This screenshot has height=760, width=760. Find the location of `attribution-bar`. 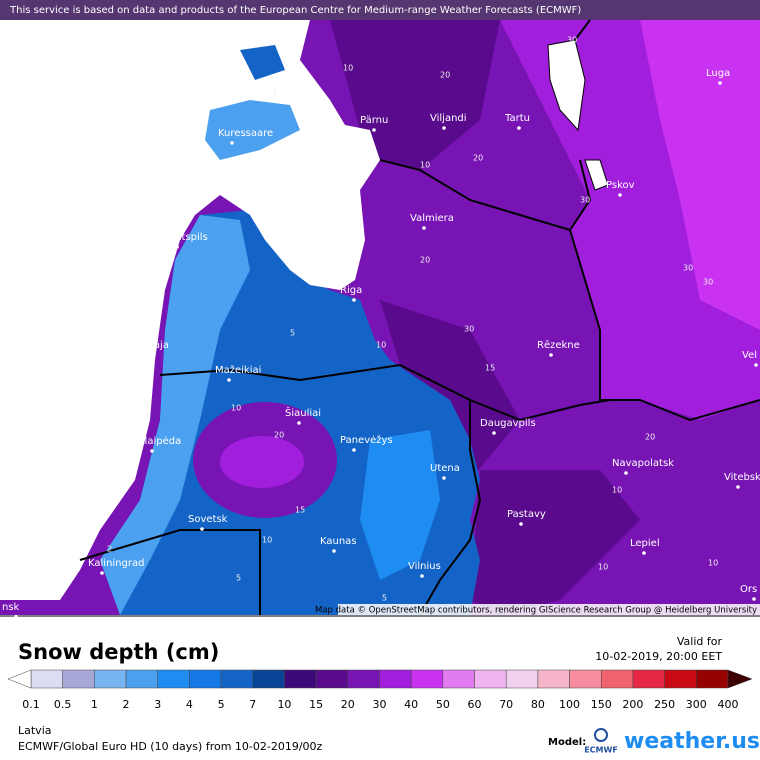

attribution-bar is located at coordinates (380, 10).